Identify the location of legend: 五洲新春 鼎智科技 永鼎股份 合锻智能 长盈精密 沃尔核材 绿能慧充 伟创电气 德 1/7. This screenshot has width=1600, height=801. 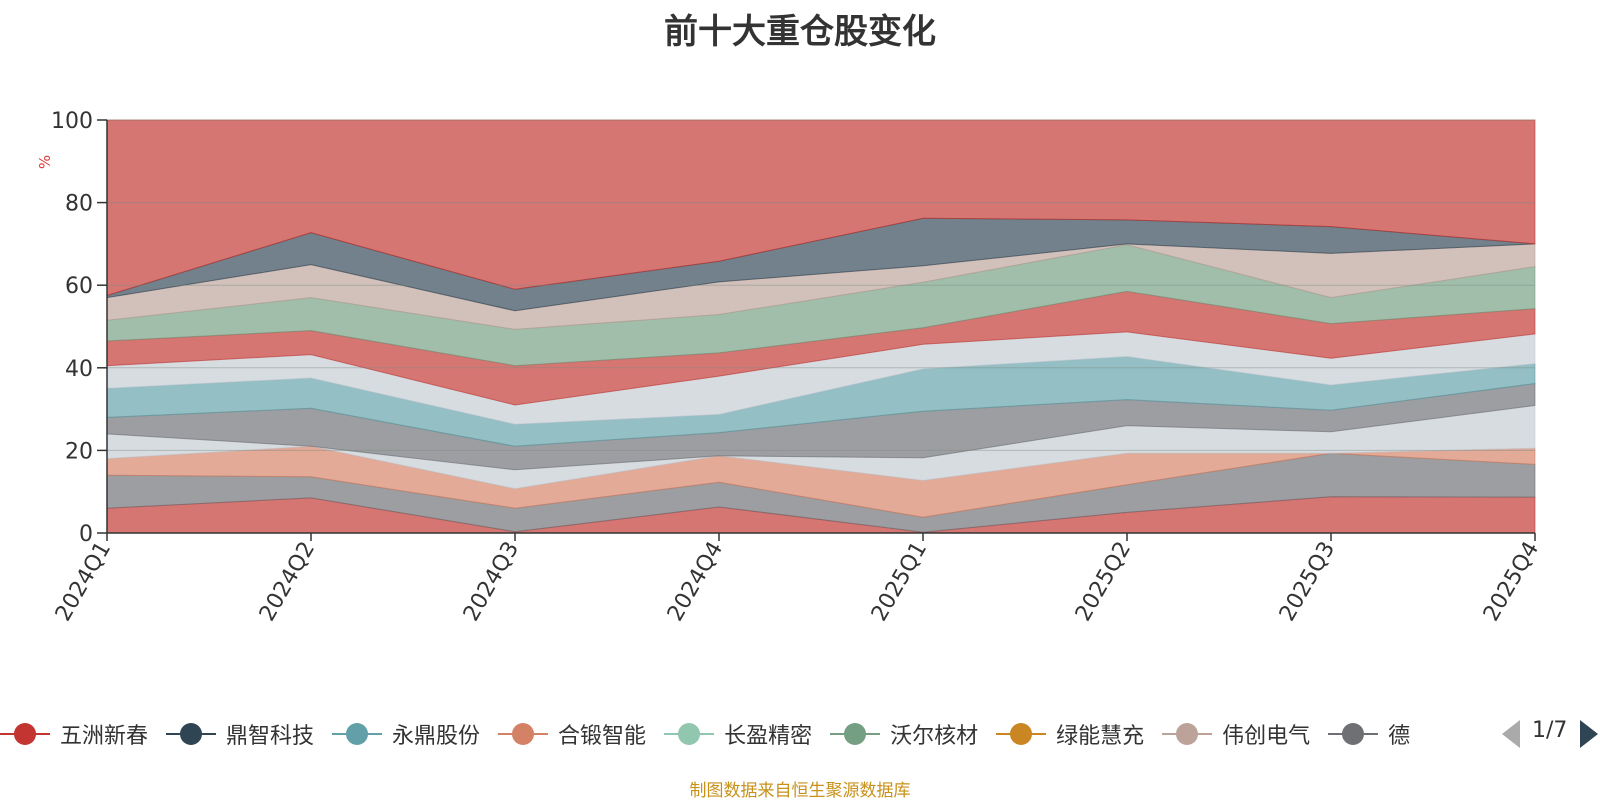
(800, 734).